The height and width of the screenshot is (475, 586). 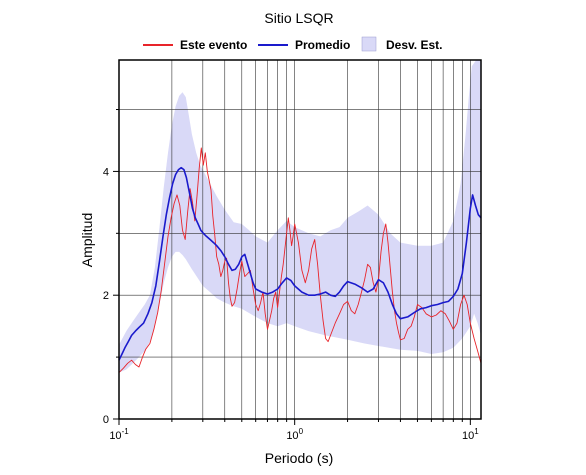 What do you see at coordinates (470, 434) in the screenshot?
I see `x-tick-label: 10¹` at bounding box center [470, 434].